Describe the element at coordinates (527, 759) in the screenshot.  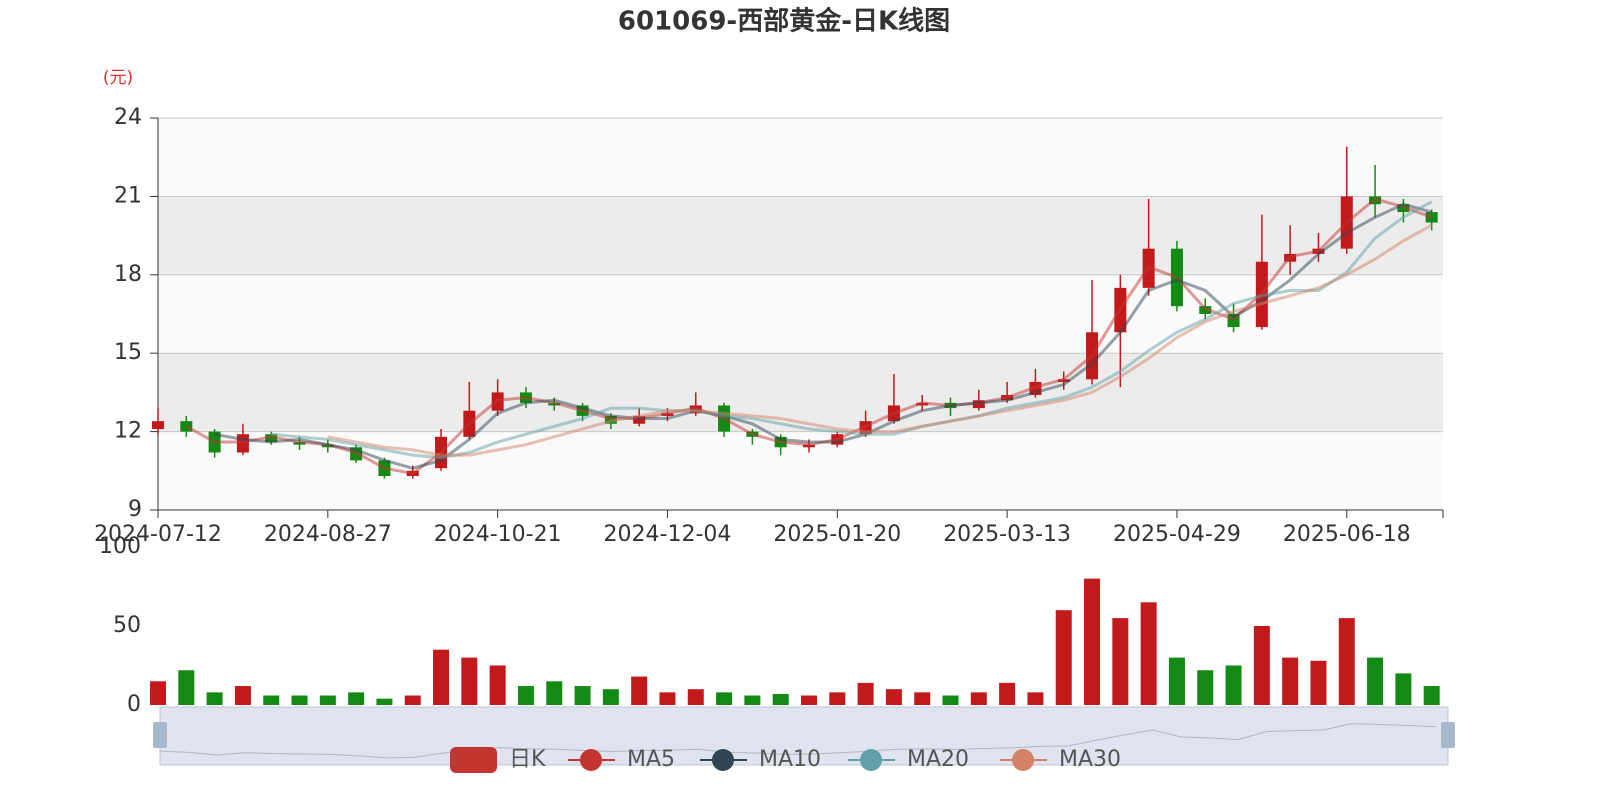
I see `legend-label: 日K` at that location.